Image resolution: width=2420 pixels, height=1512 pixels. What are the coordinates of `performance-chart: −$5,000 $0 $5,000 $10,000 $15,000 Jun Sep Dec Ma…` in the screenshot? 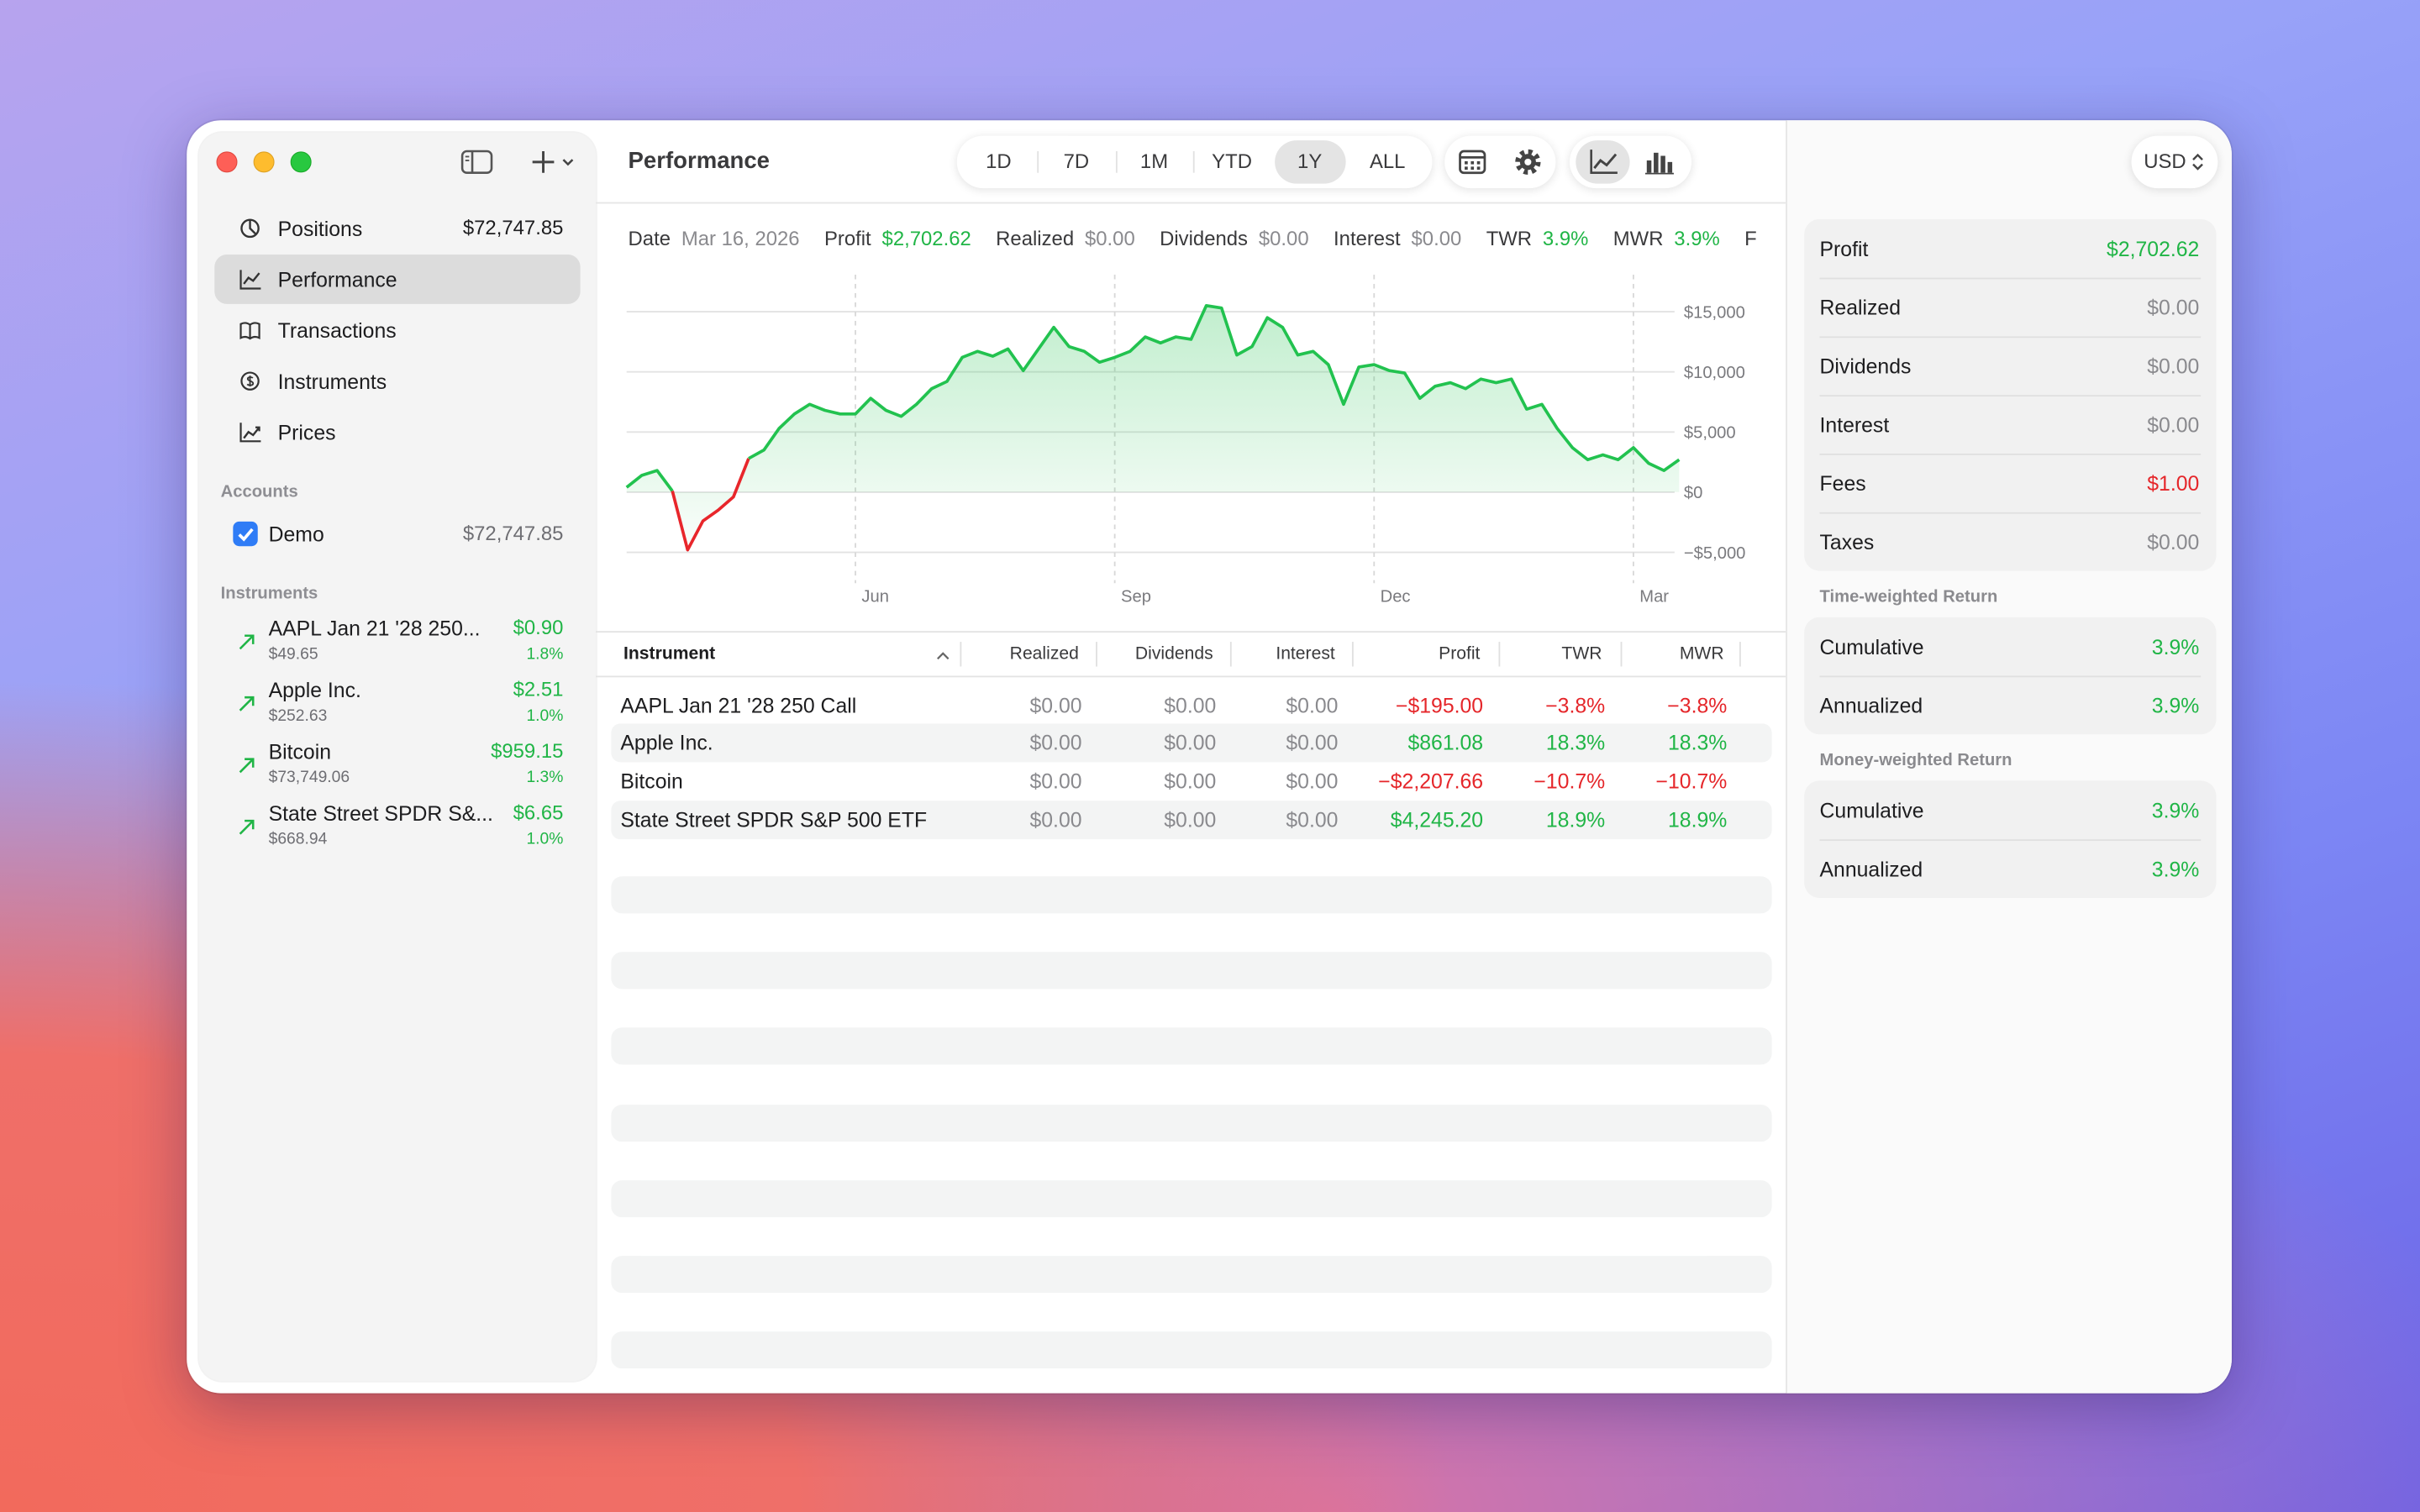 It's located at (1185, 440).